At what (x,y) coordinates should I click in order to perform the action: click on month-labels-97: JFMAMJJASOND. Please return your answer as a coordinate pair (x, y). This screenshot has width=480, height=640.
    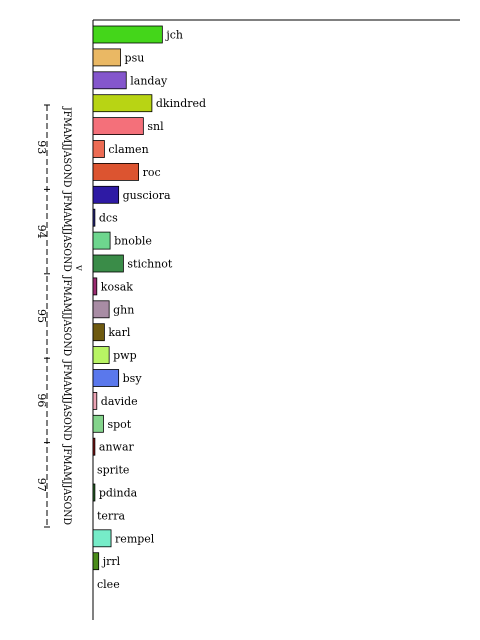
    Looking at the image, I should click on (66, 484).